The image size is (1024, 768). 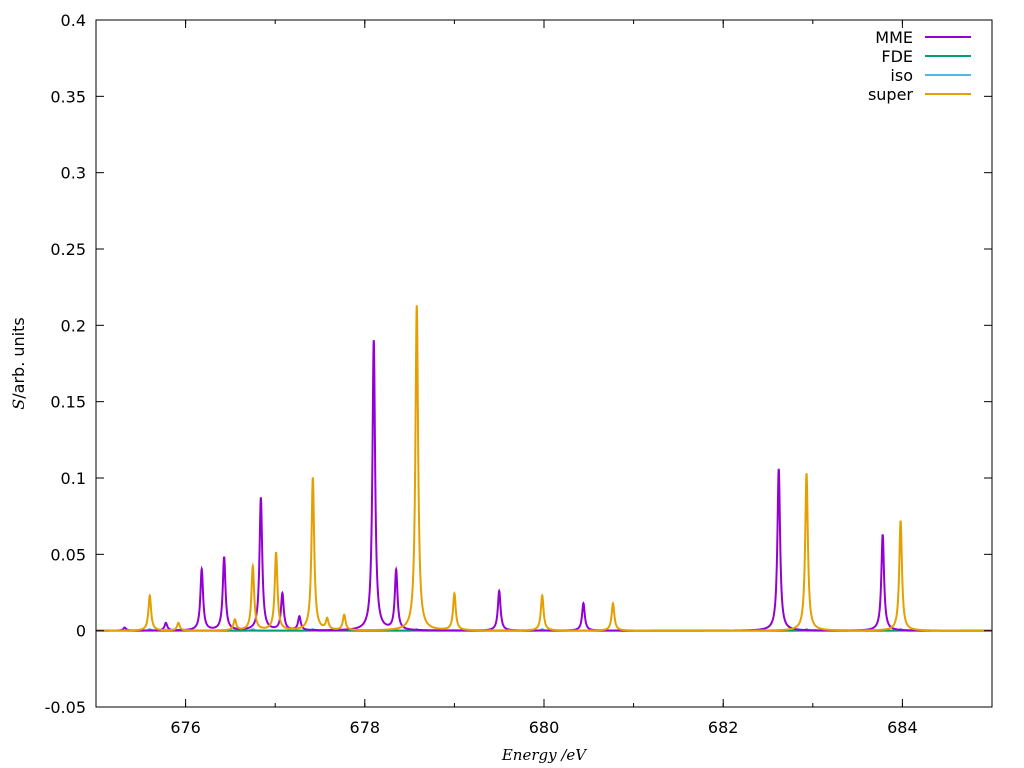 What do you see at coordinates (544, 727) in the screenshot?
I see `x-tick-label: 680` at bounding box center [544, 727].